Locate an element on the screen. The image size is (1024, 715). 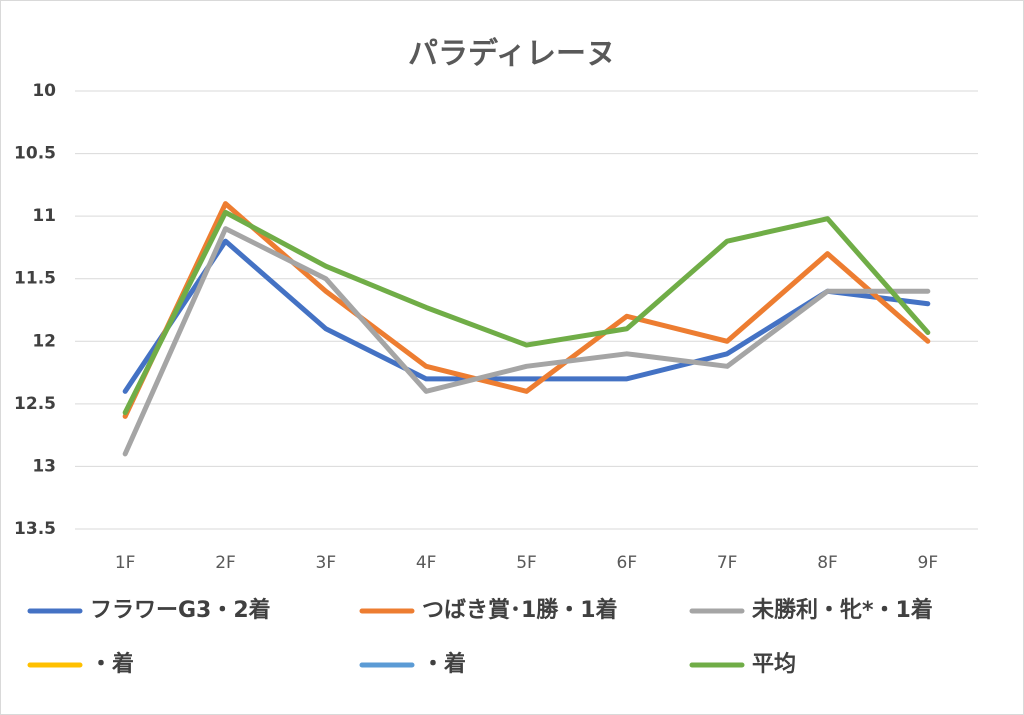
x-tick-label: 5F is located at coordinates (526, 563).